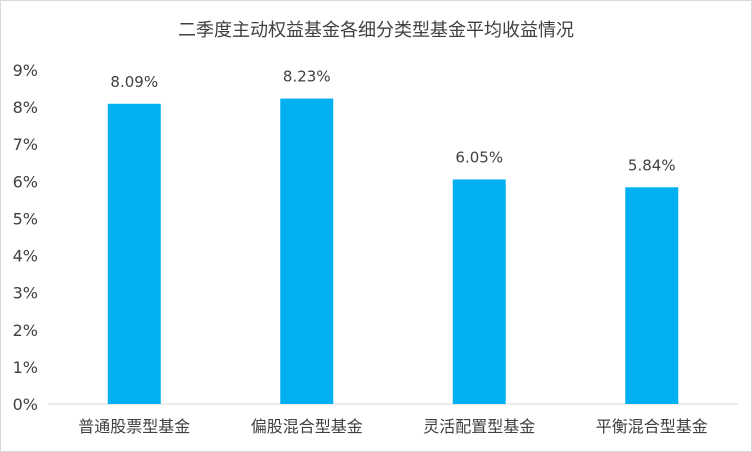 This screenshot has height=452, width=752. I want to click on y-tick-label: 0%, so click(25, 404).